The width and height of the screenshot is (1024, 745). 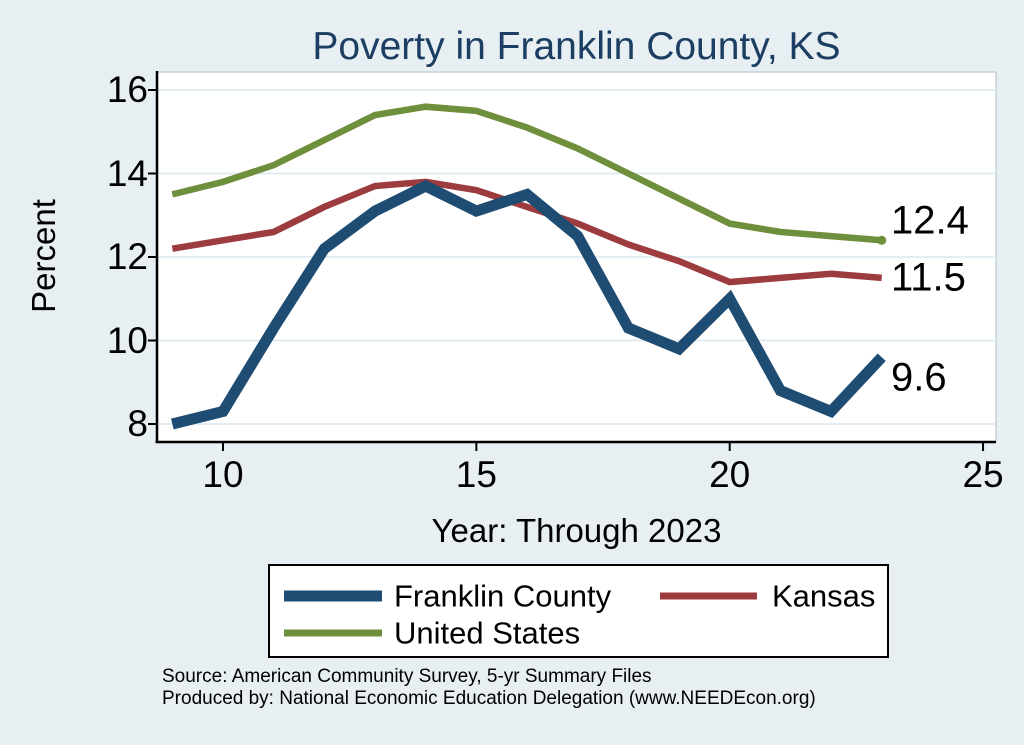 What do you see at coordinates (127, 340) in the screenshot?
I see `y-tick-label: 10` at bounding box center [127, 340].